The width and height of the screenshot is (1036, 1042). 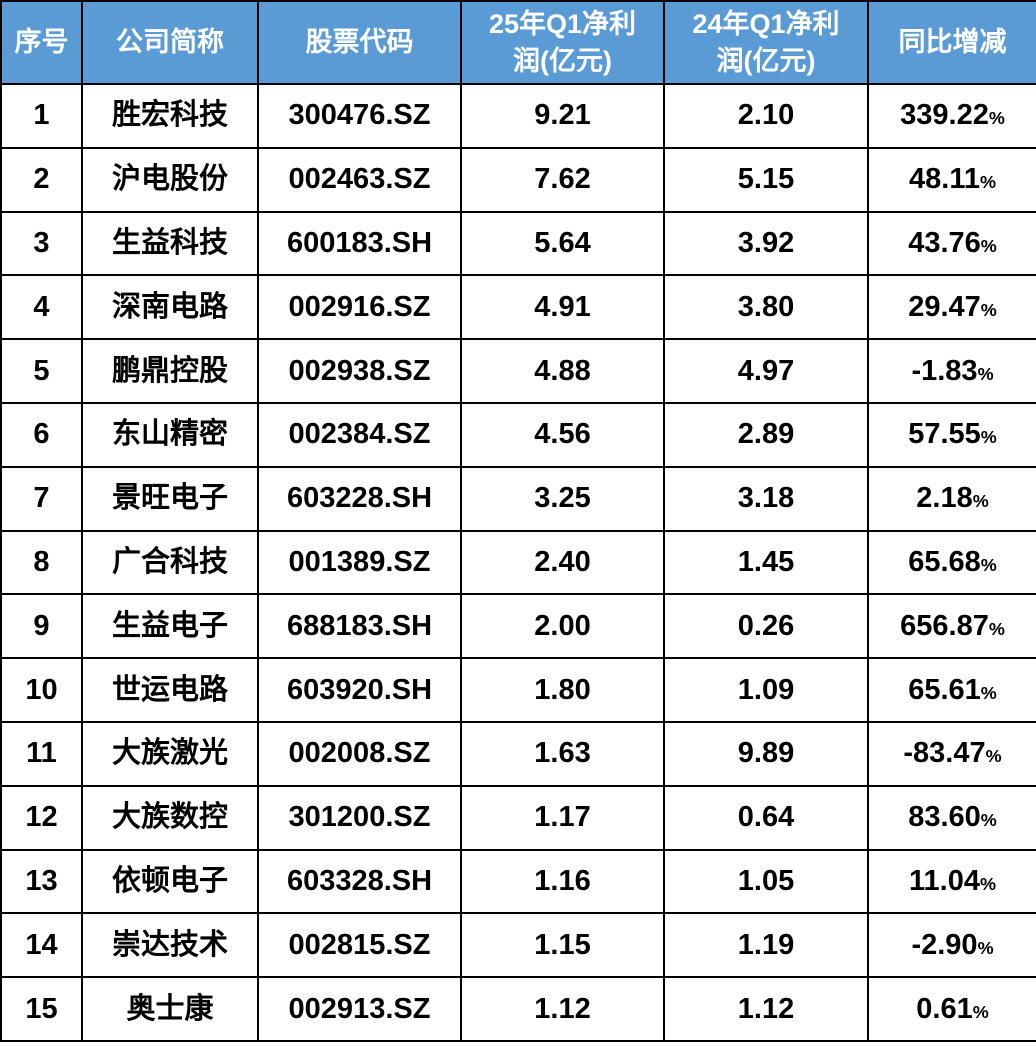 I want to click on cell-stock-code: 603228.SH, so click(x=359, y=498).